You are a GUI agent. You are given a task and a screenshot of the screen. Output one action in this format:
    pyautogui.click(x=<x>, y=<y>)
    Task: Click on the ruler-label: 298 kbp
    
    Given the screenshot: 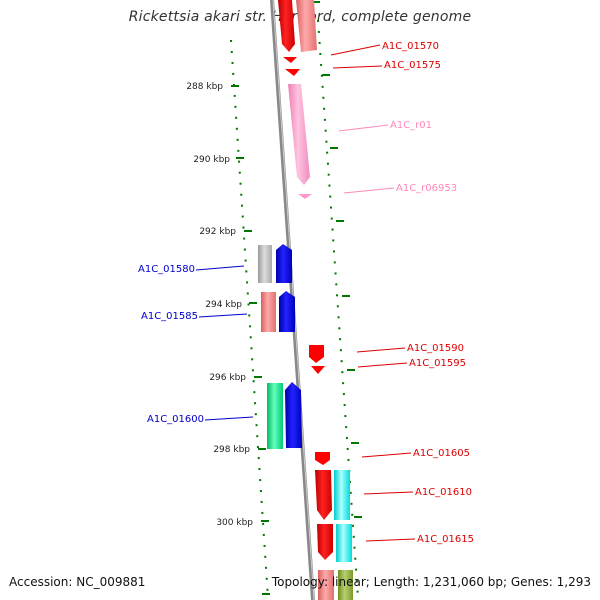 What is the action you would take?
    pyautogui.click(x=231, y=450)
    